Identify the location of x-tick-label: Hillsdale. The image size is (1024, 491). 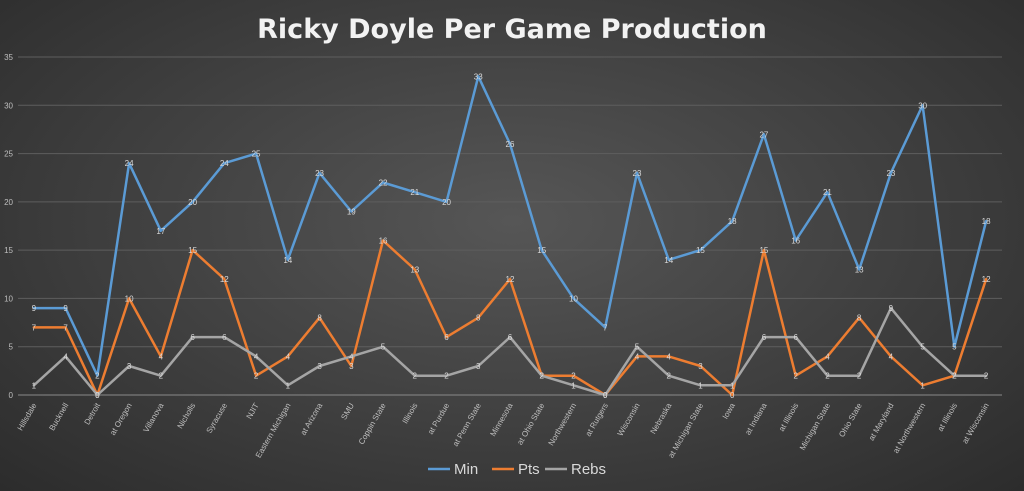
(27, 416).